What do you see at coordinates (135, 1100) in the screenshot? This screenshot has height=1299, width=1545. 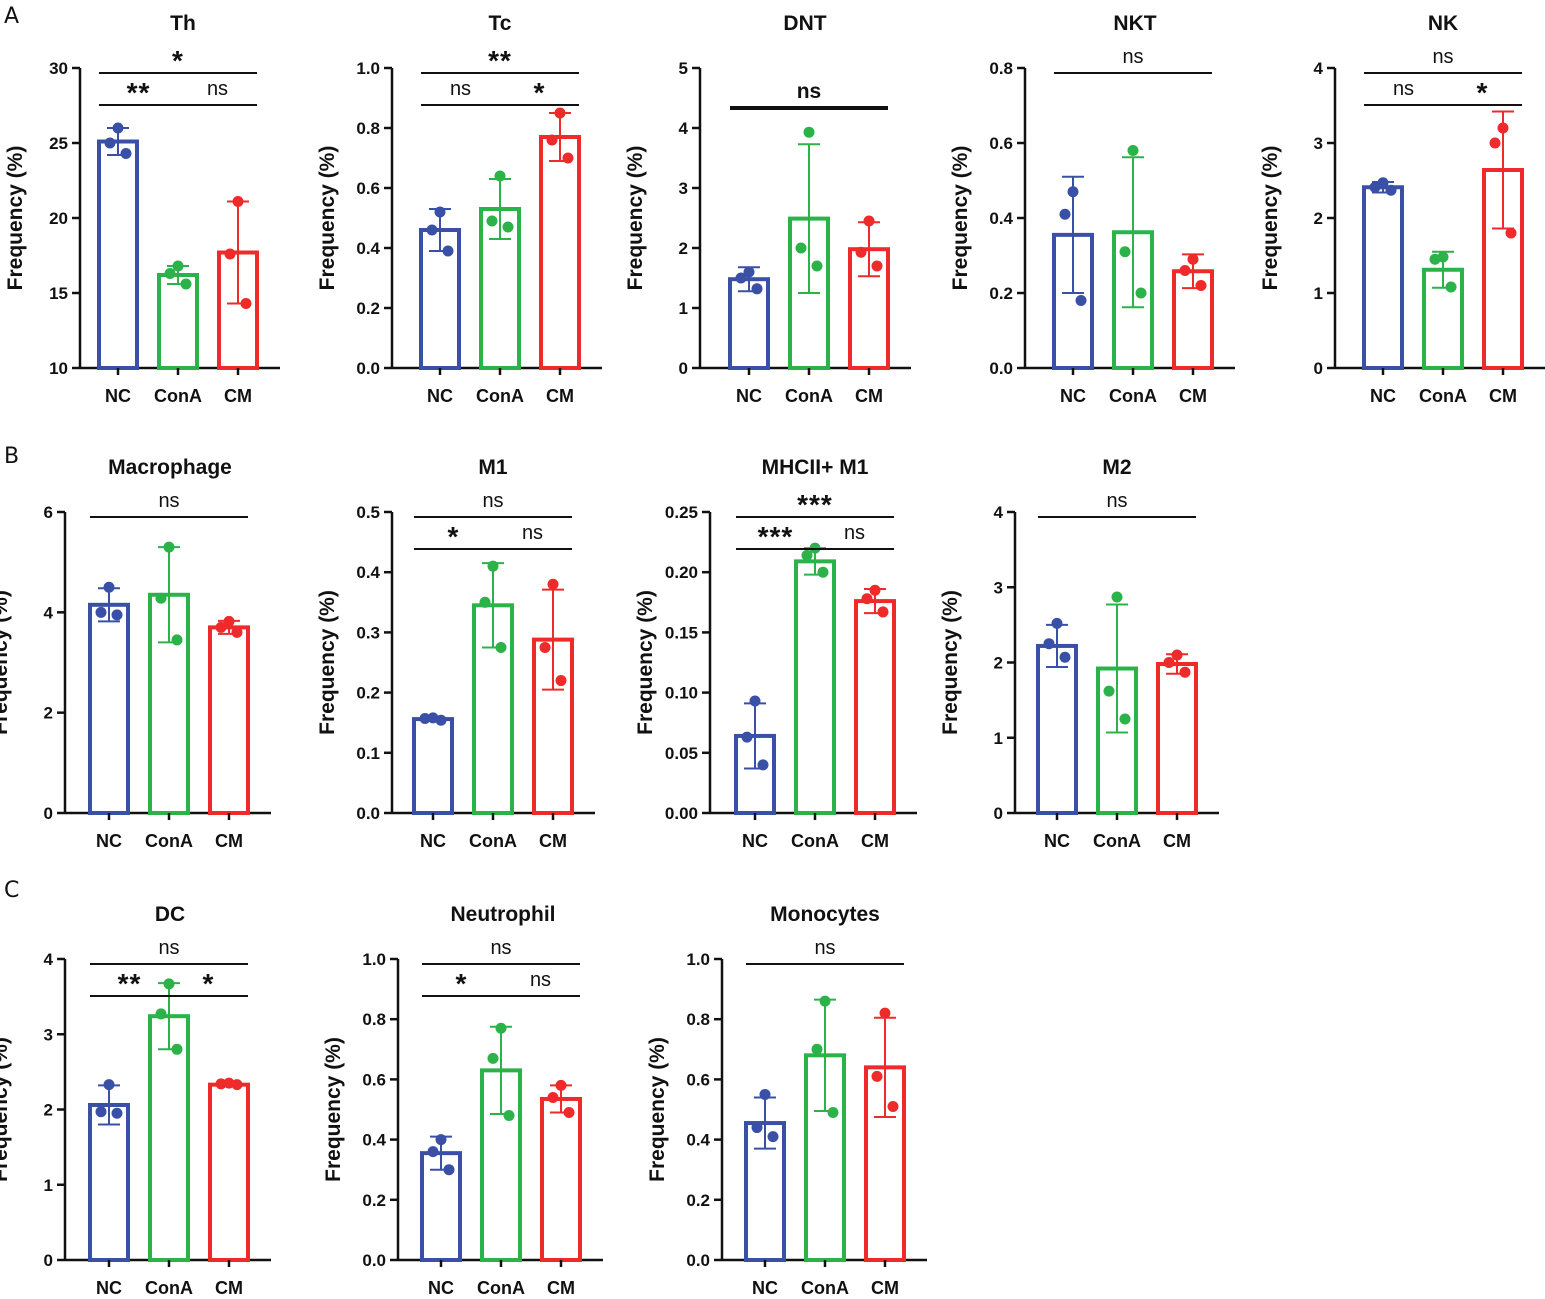 I see `chart-dc: DC Frequency (%) 0 1 2 3 4 NC ConA CM ** ns *` at bounding box center [135, 1100].